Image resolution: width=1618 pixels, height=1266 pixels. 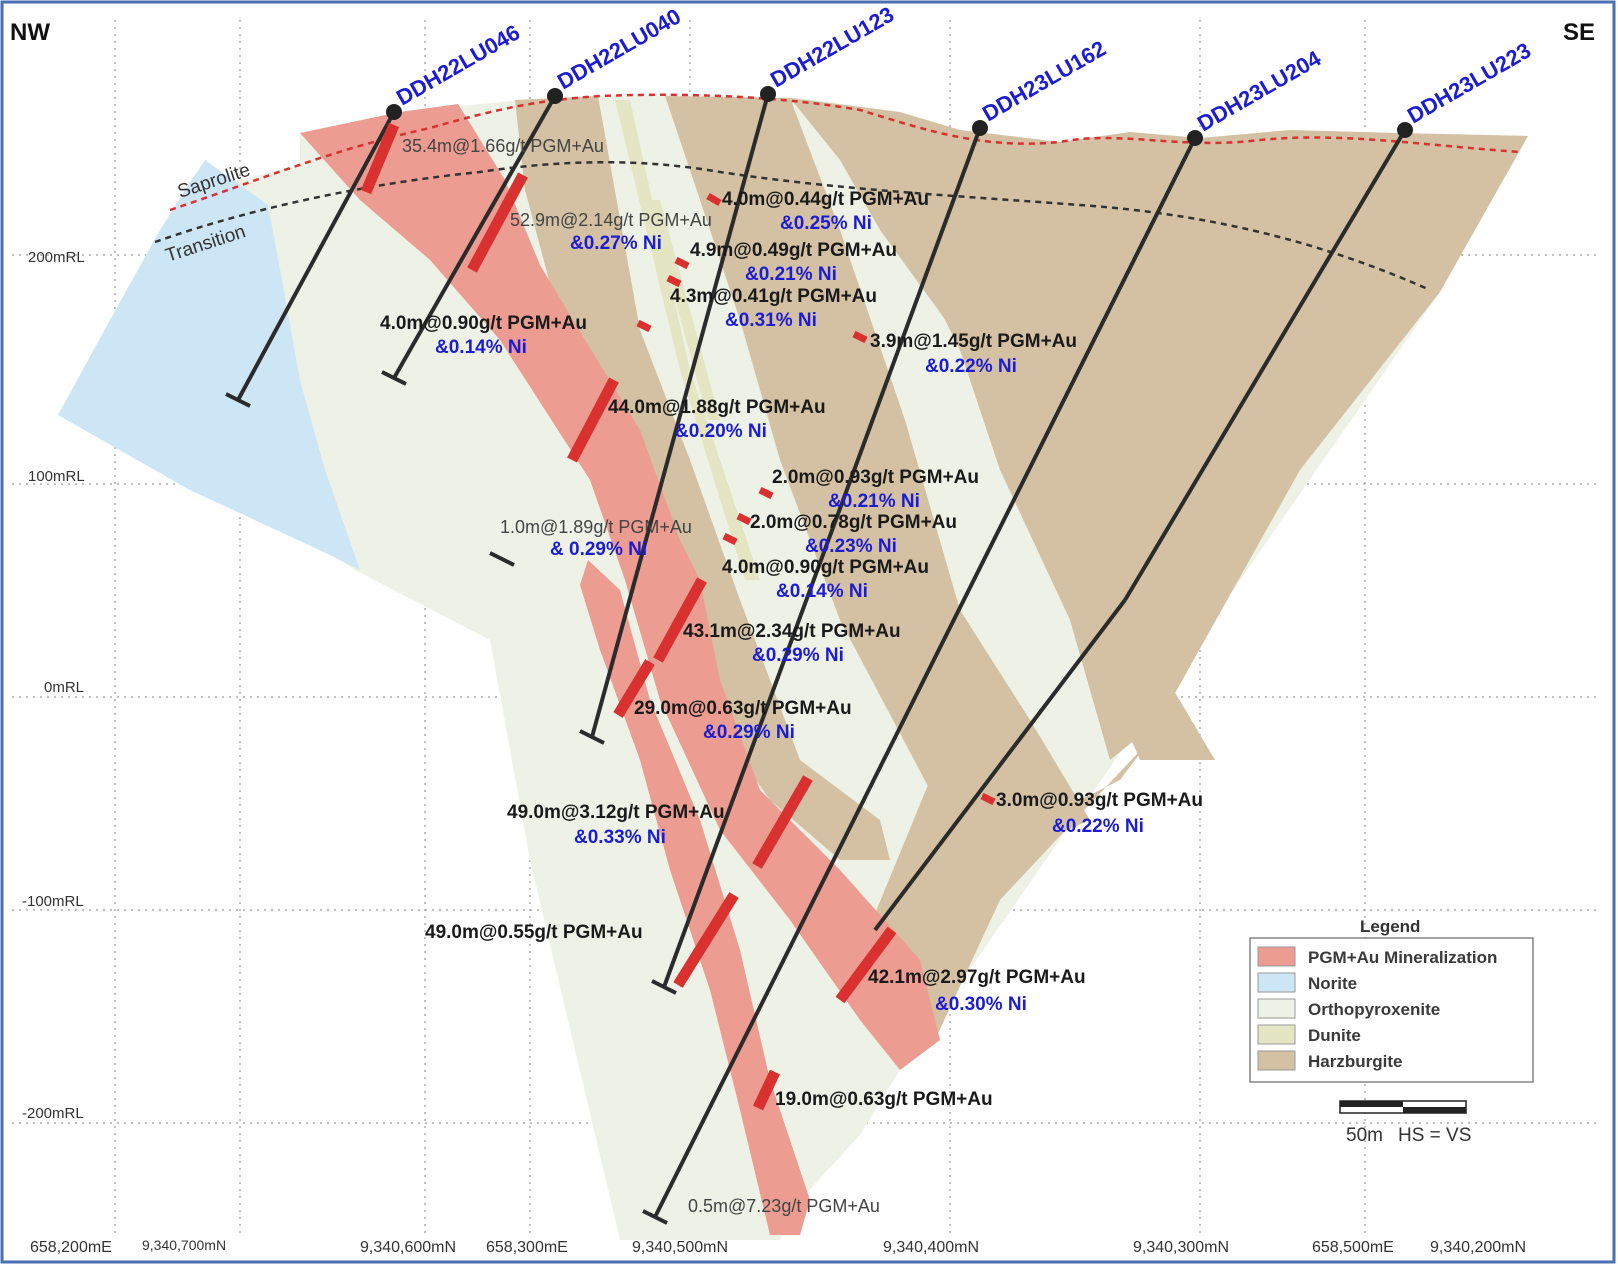 What do you see at coordinates (71, 1247) in the screenshot?
I see `coord-label: 658,200mE` at bounding box center [71, 1247].